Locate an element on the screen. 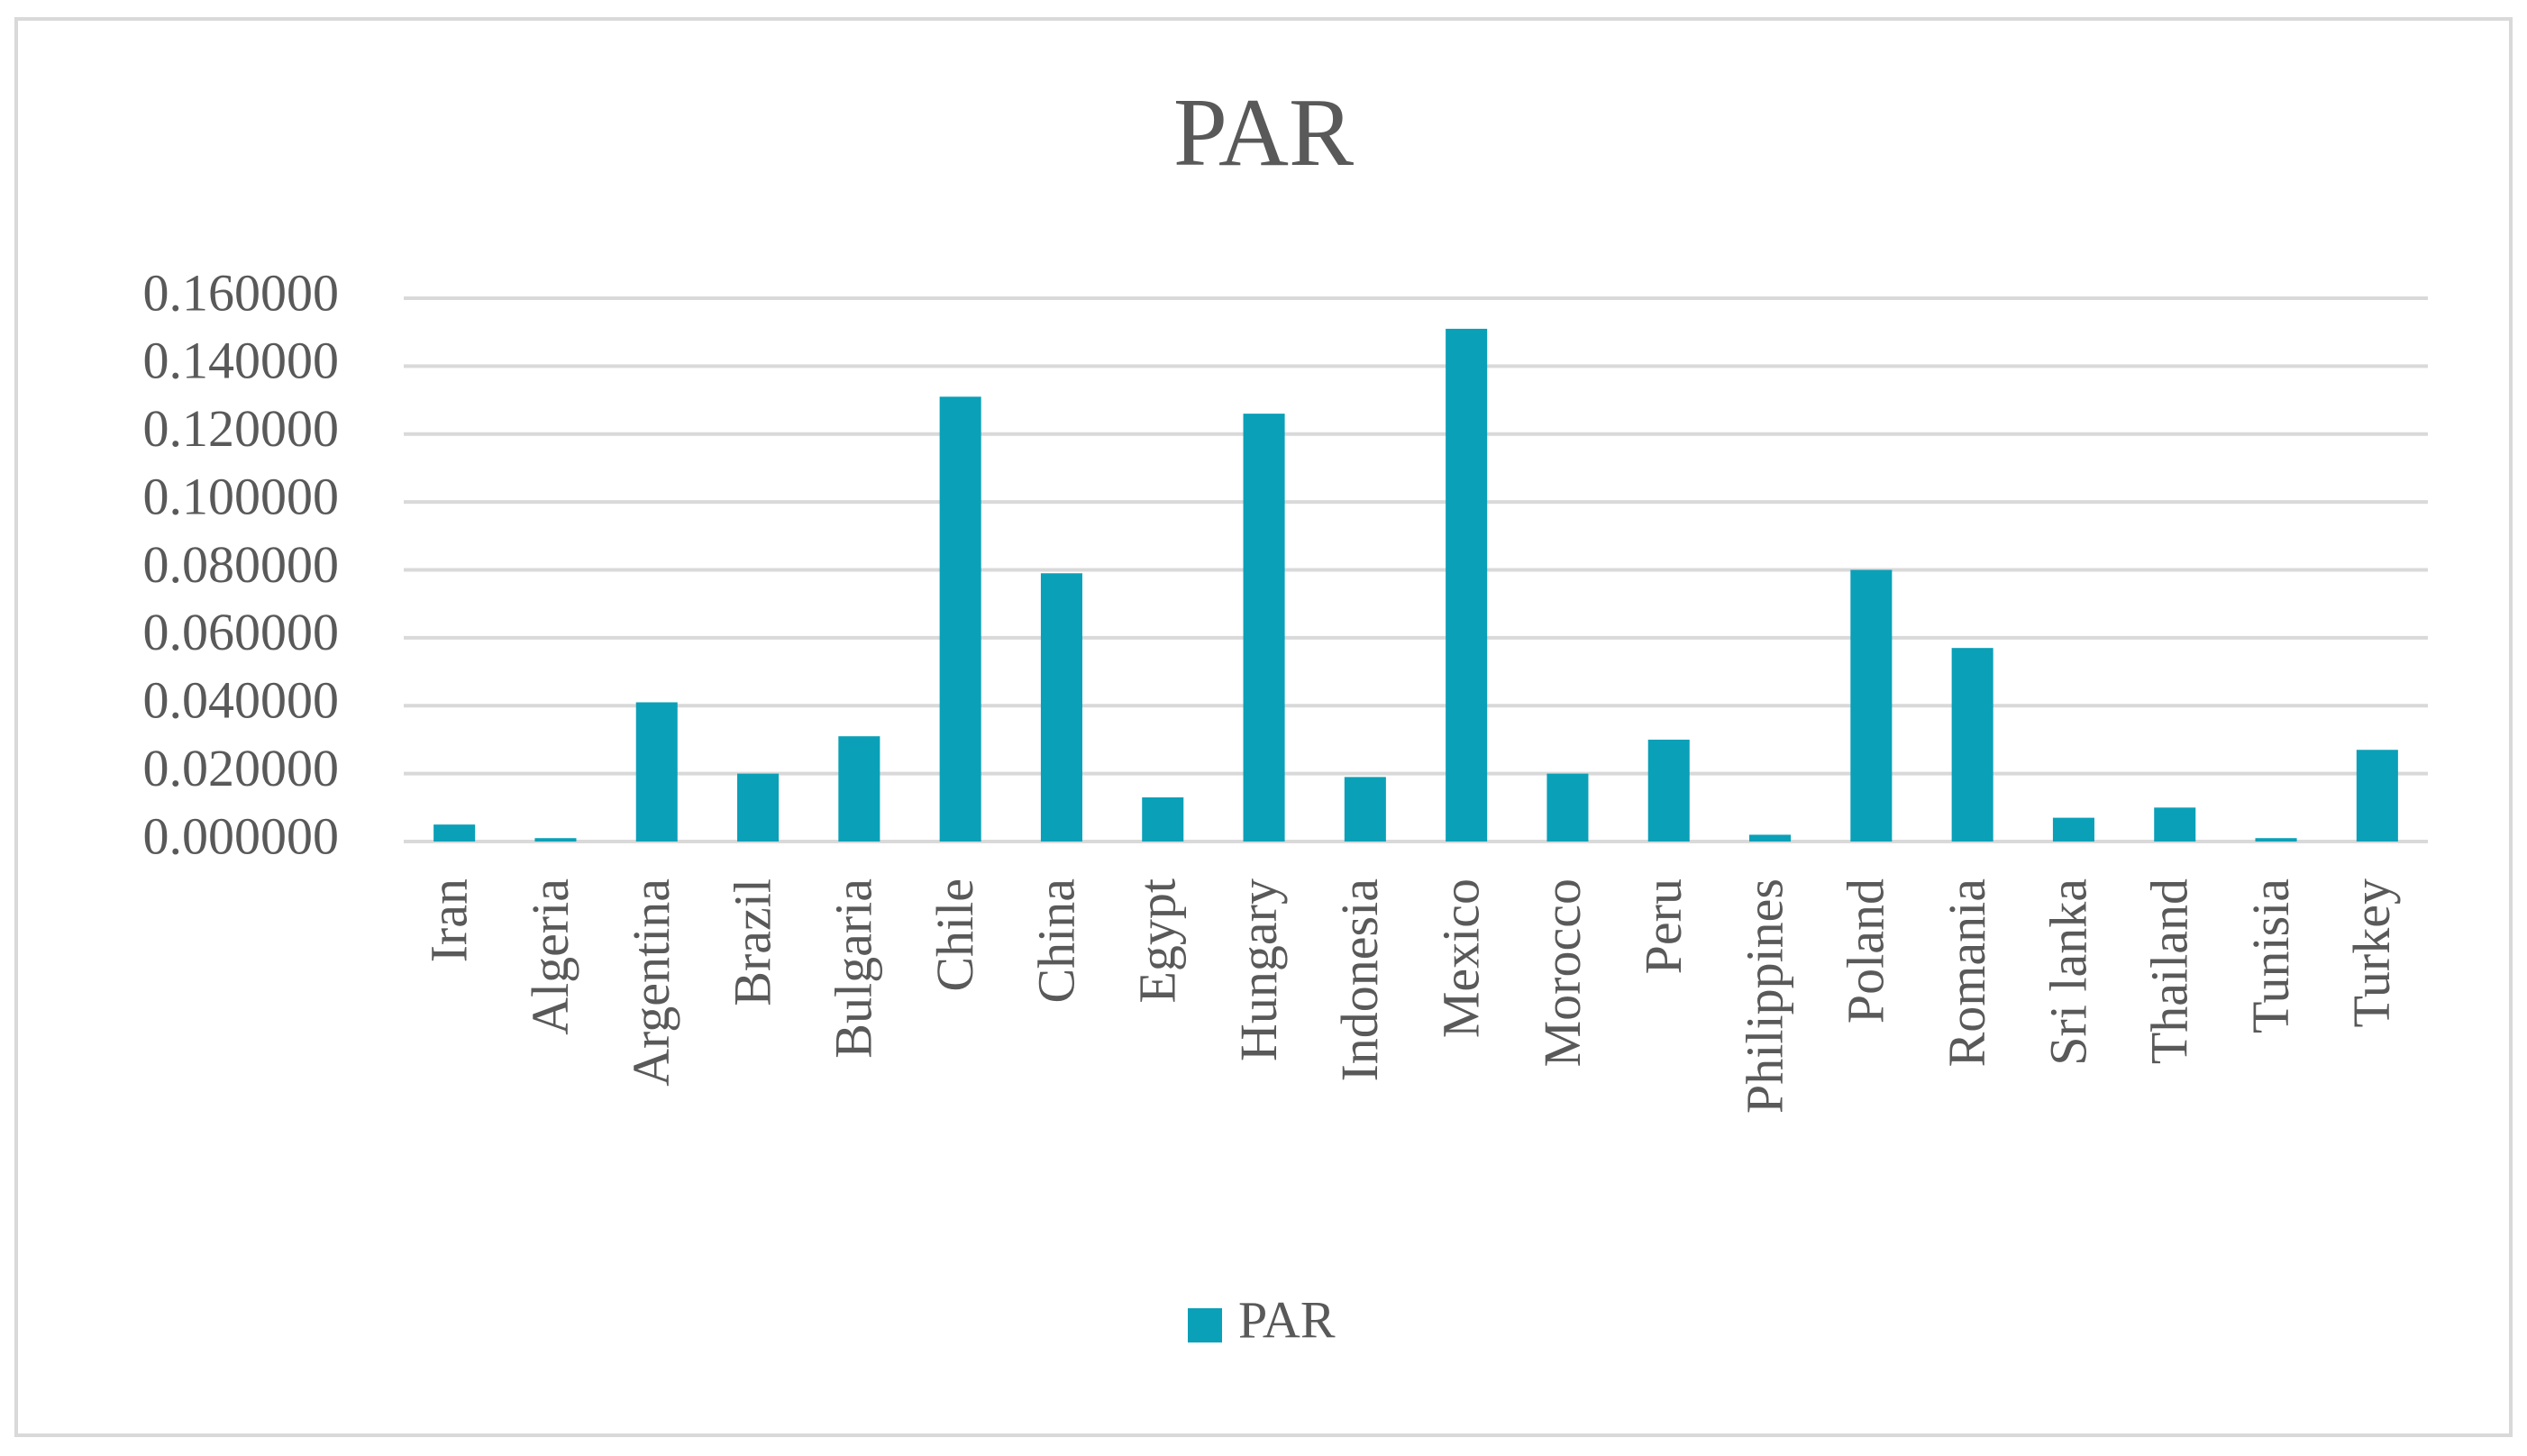 Image resolution: width=2527 pixels, height=1456 pixels. y-tick-label: 0.140000 is located at coordinates (242, 361).